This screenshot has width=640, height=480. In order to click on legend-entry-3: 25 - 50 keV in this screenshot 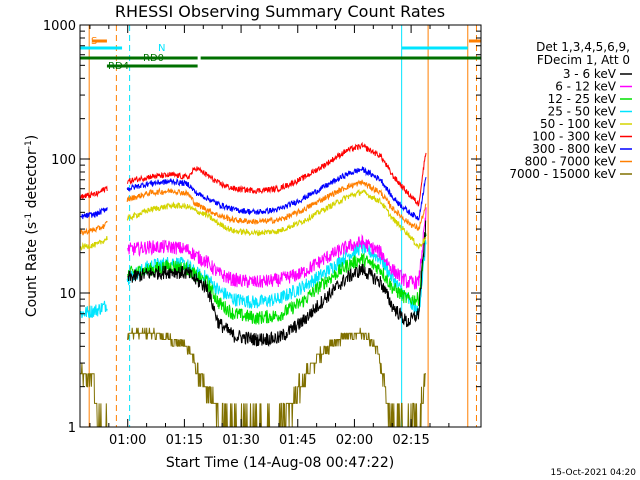, I will do `click(582, 112)`.